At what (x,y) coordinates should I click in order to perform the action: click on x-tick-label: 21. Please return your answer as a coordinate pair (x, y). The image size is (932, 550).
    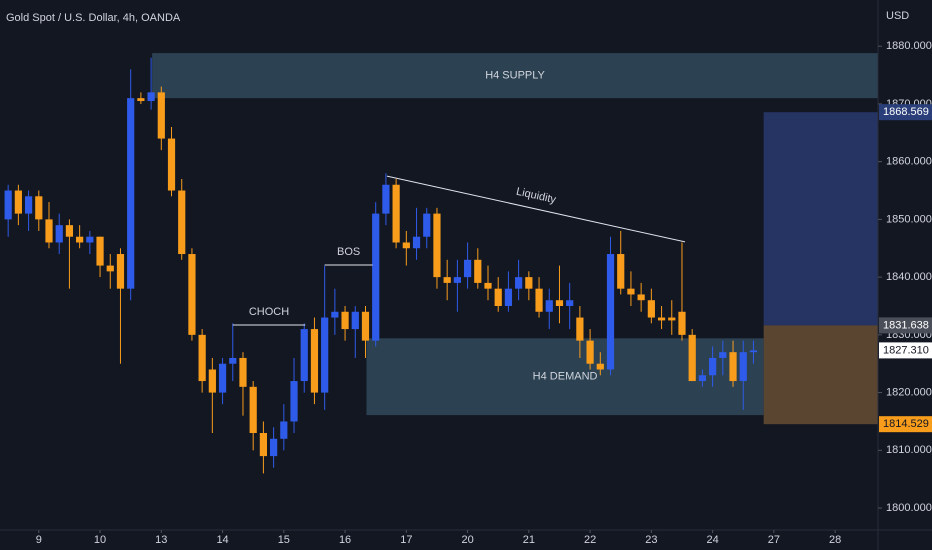
    Looking at the image, I should click on (529, 540).